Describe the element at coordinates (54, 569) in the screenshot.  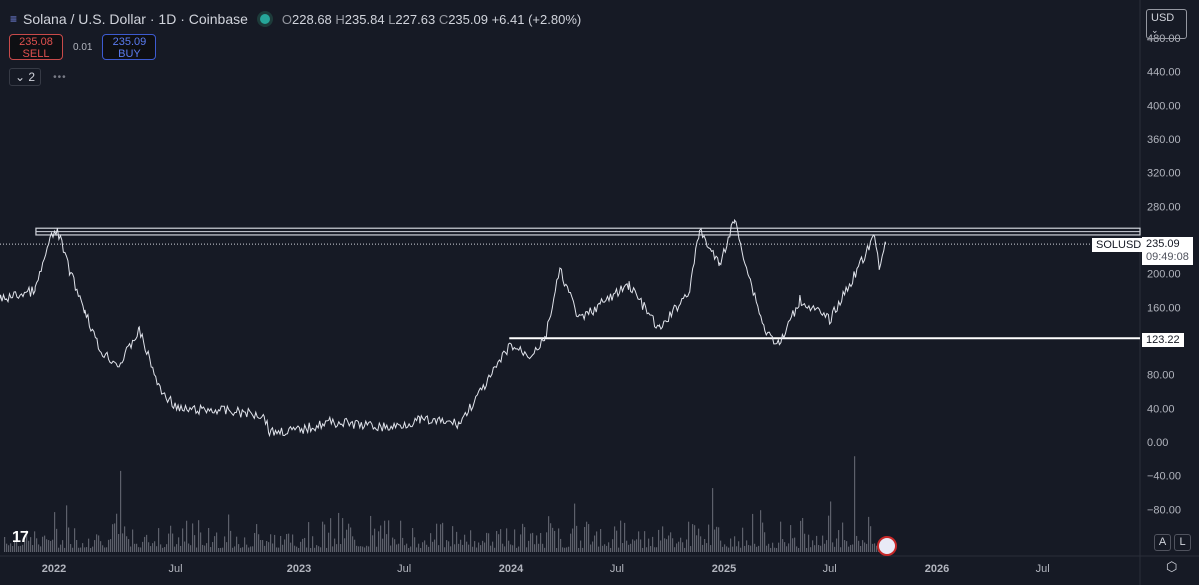
I see `x-tick-label: 2022` at that location.